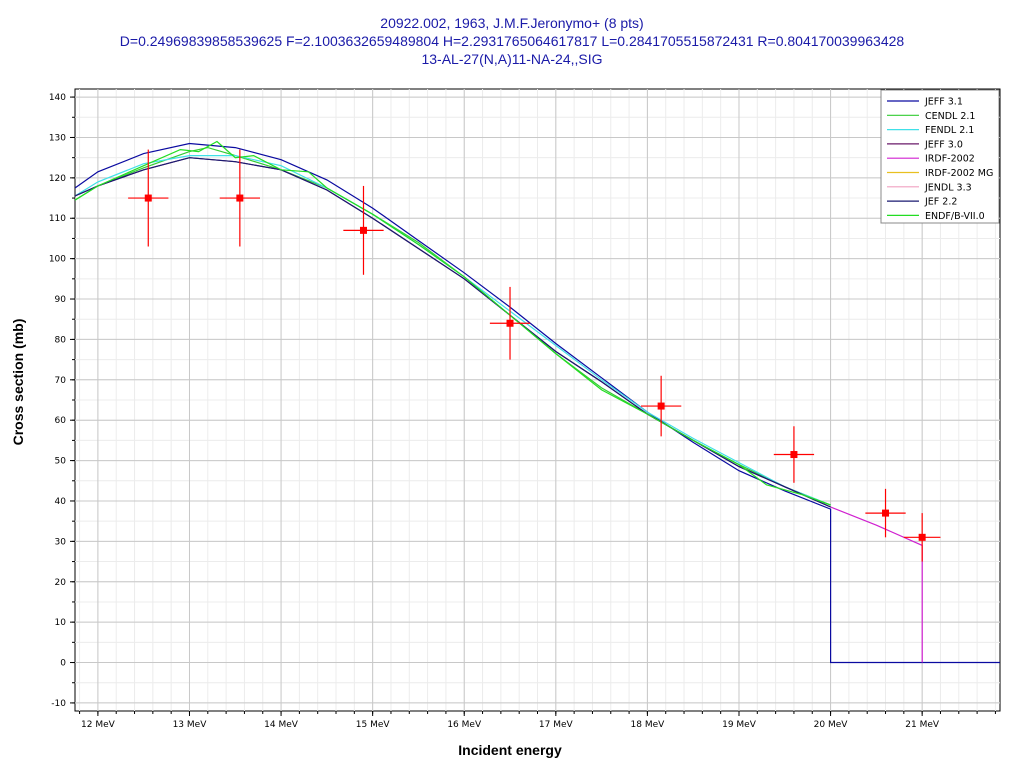  I want to click on x-axis-label: Incident energy, so click(510, 750).